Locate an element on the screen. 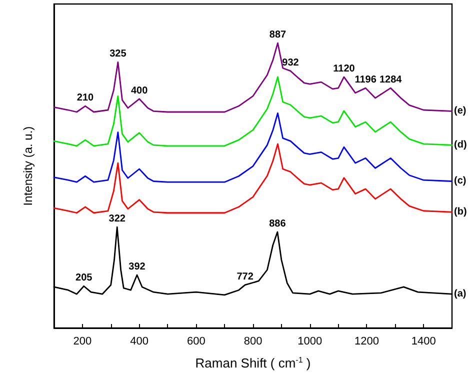 The width and height of the screenshot is (472, 383). x-tick-label: 1000 is located at coordinates (310, 342).